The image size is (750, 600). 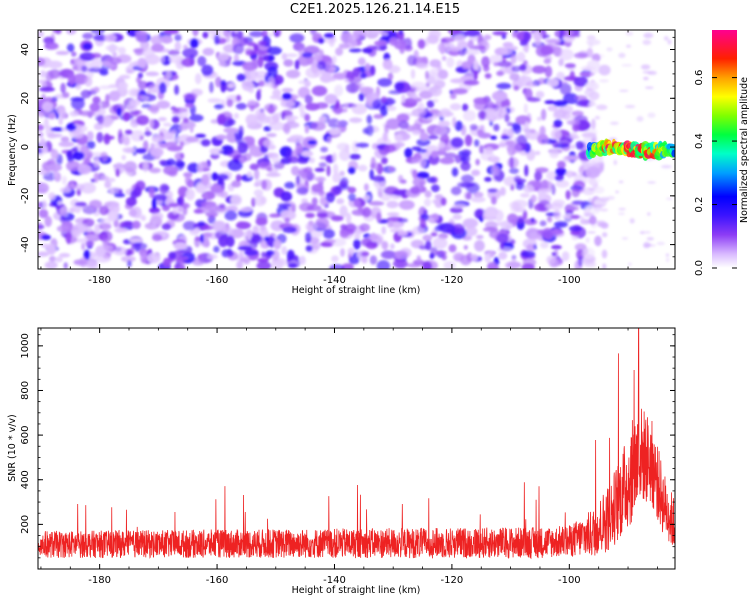 What do you see at coordinates (25, 524) in the screenshot?
I see `y-tick-label: 200` at bounding box center [25, 524].